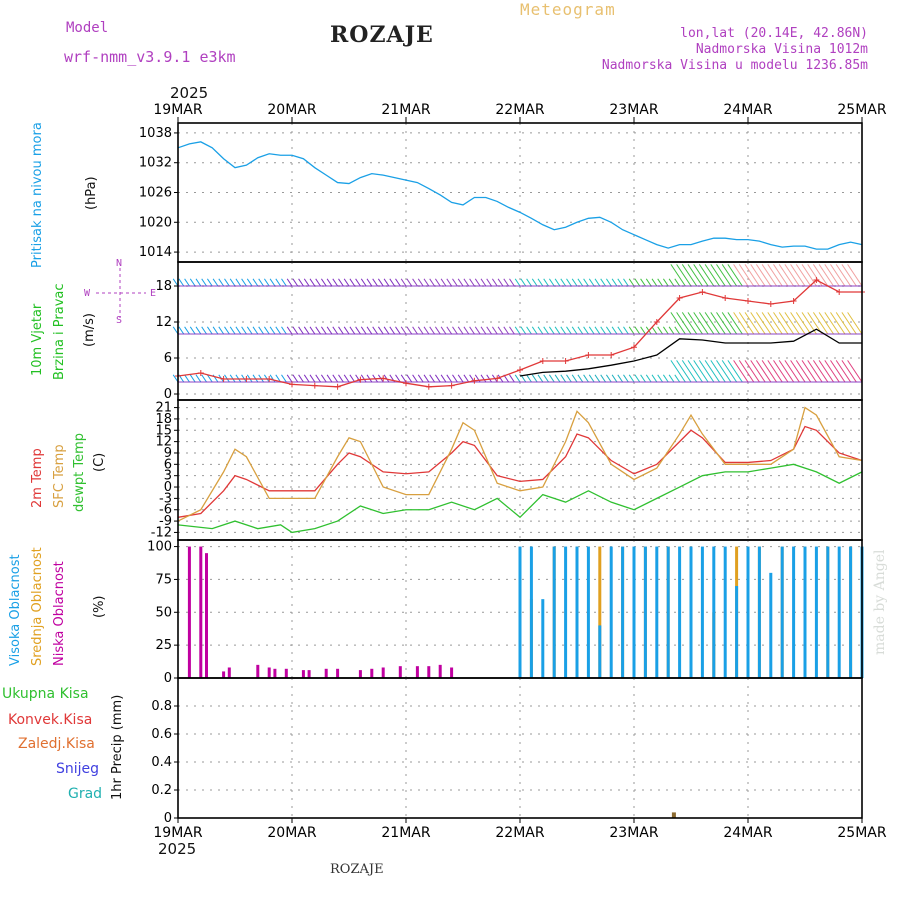  What do you see at coordinates (505, 612) in the screenshot?
I see `panel-clouds: 0 25 50 75 100` at bounding box center [505, 612].